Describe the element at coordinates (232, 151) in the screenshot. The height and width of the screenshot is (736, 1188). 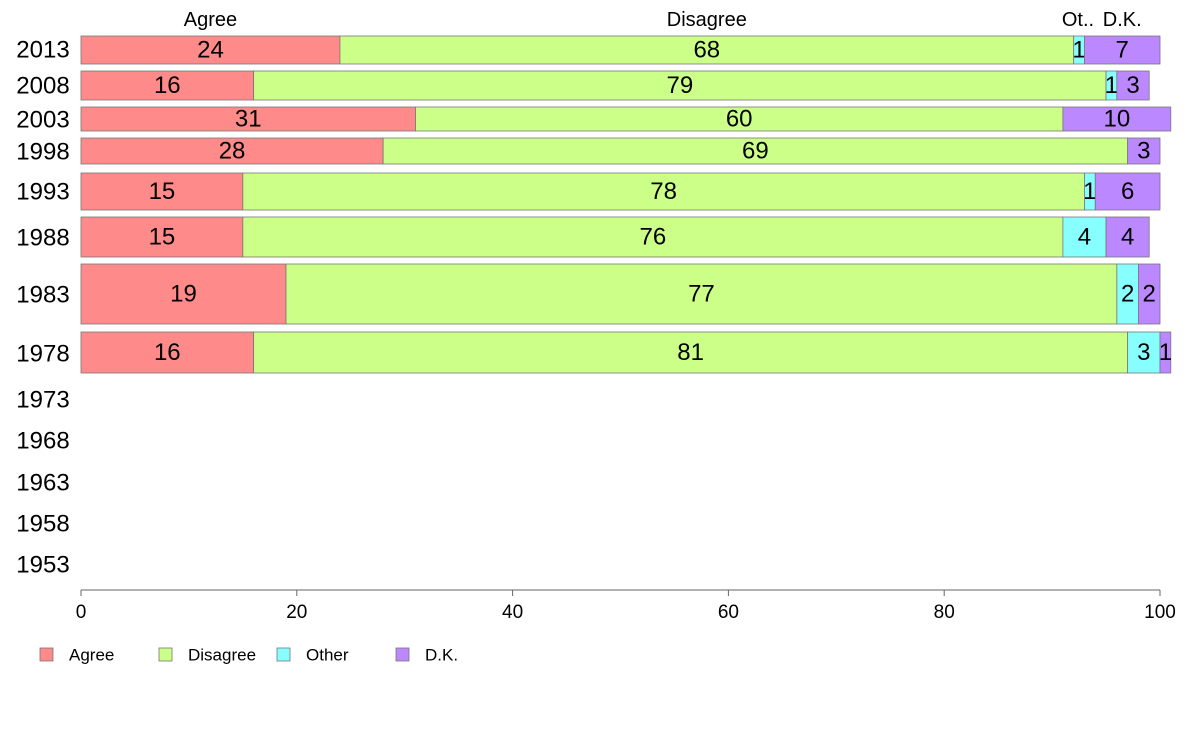
I see `data-label-1998-0: 28` at that location.